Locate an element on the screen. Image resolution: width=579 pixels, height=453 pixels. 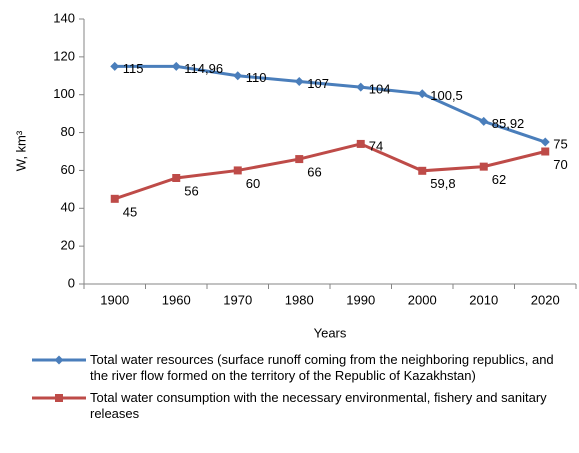
x-tick-label: 1900 is located at coordinates (114, 299).